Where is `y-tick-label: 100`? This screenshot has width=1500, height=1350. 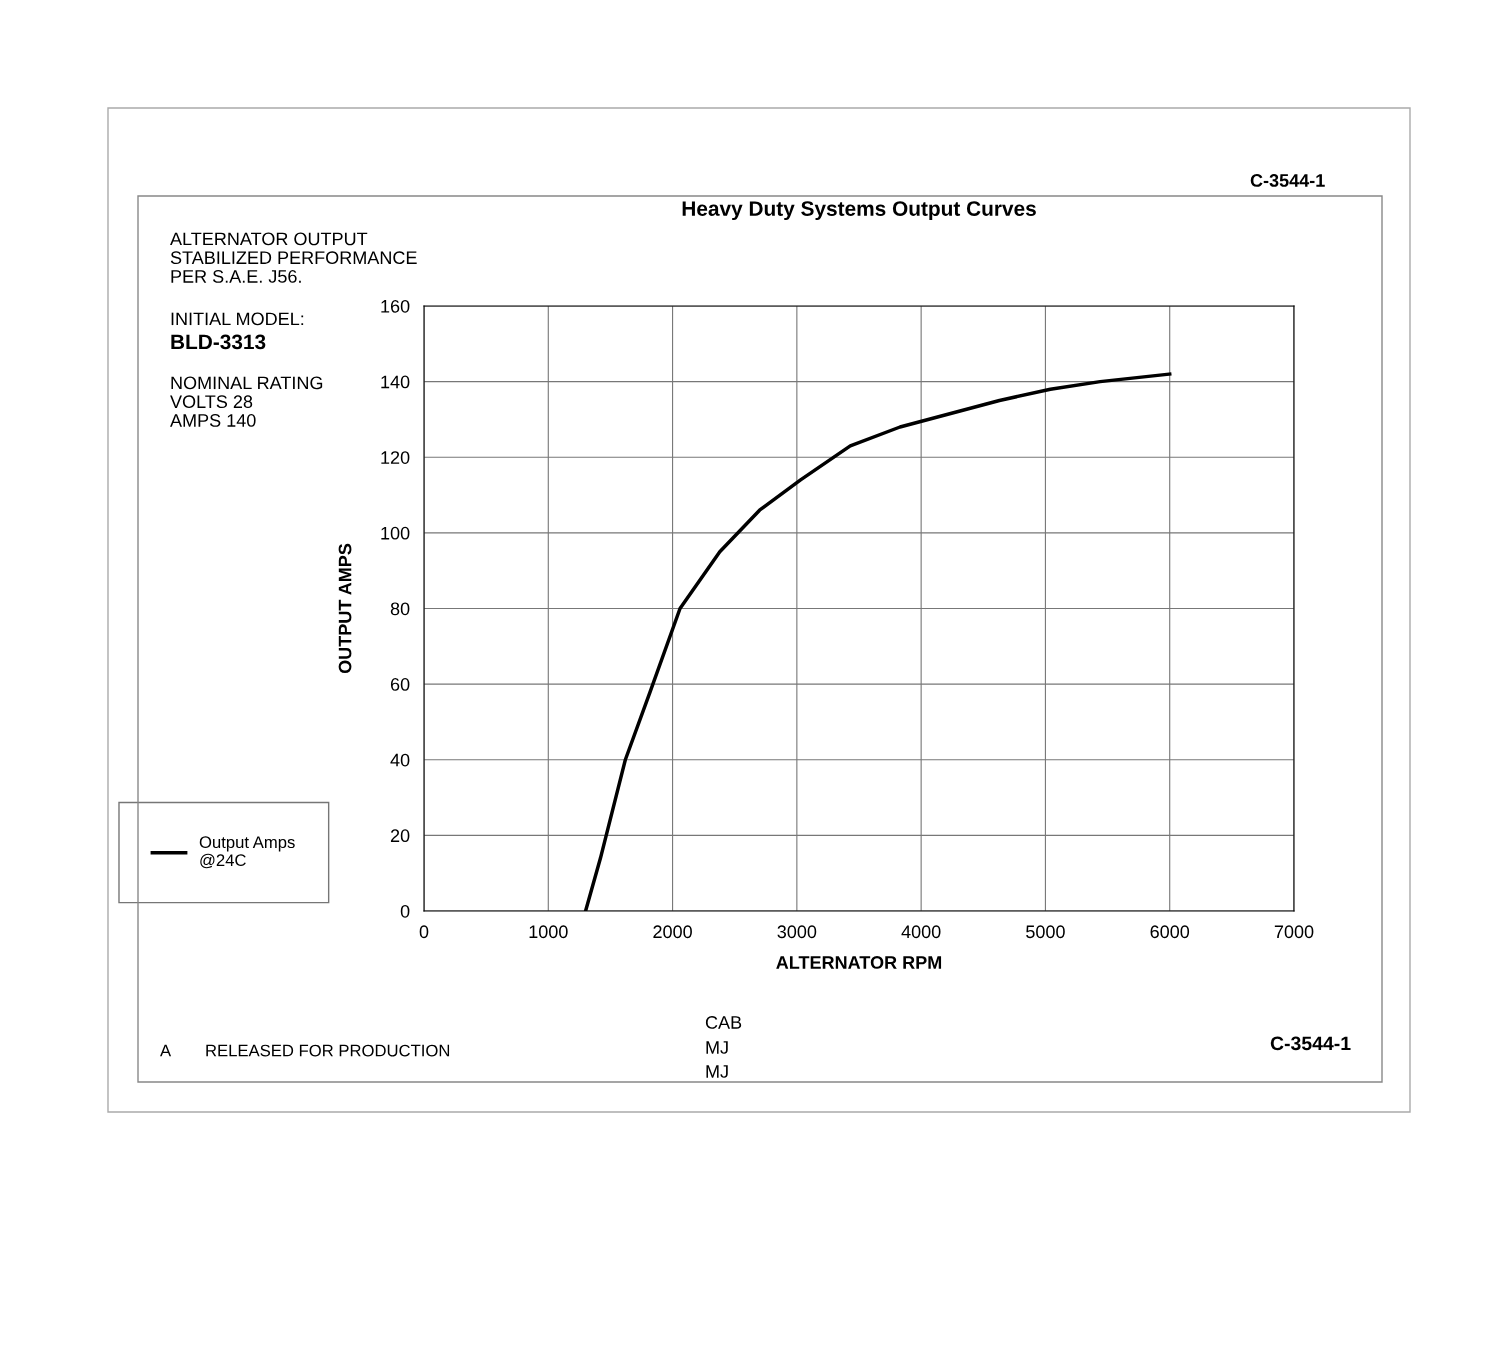
y-tick-label: 100 is located at coordinates (395, 533).